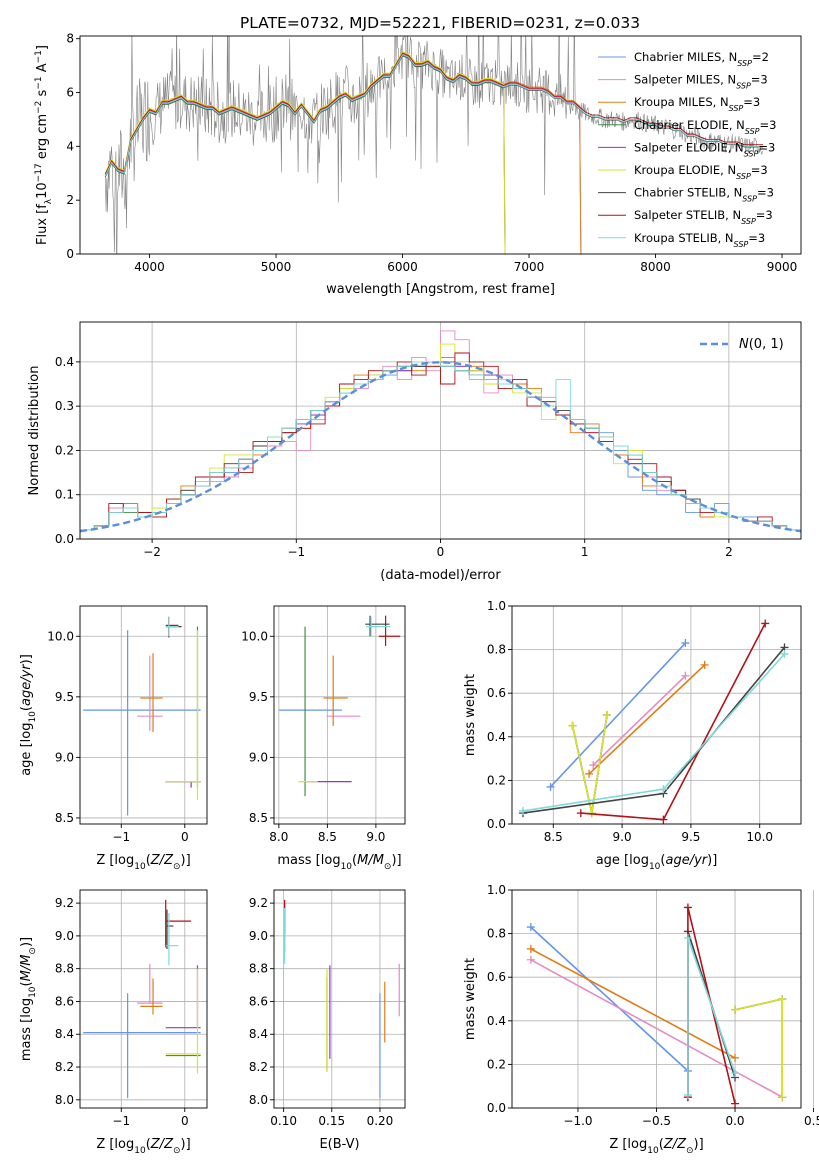 The width and height of the screenshot is (819, 1170). I want to click on x-tick-label: −2, so click(152, 552).